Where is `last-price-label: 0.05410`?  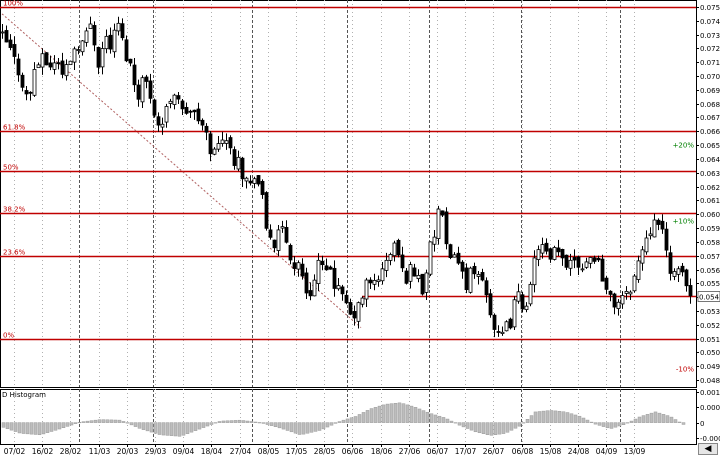
last-price-label: 0.05410 is located at coordinates (709, 298).